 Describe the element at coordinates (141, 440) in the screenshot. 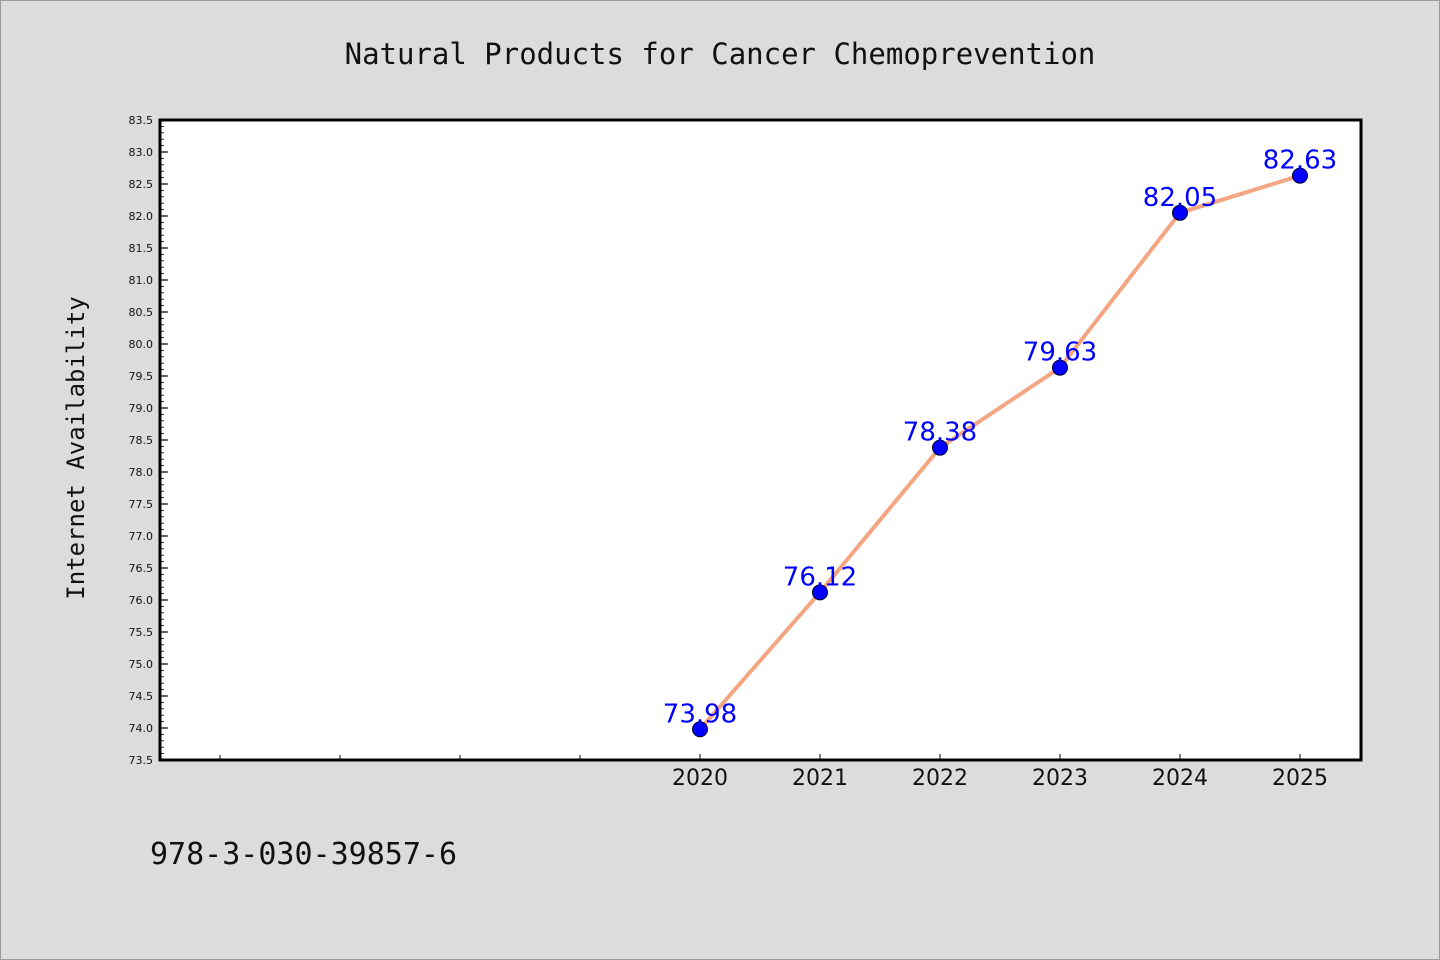

I see `y-tick-label: 78.5` at that location.